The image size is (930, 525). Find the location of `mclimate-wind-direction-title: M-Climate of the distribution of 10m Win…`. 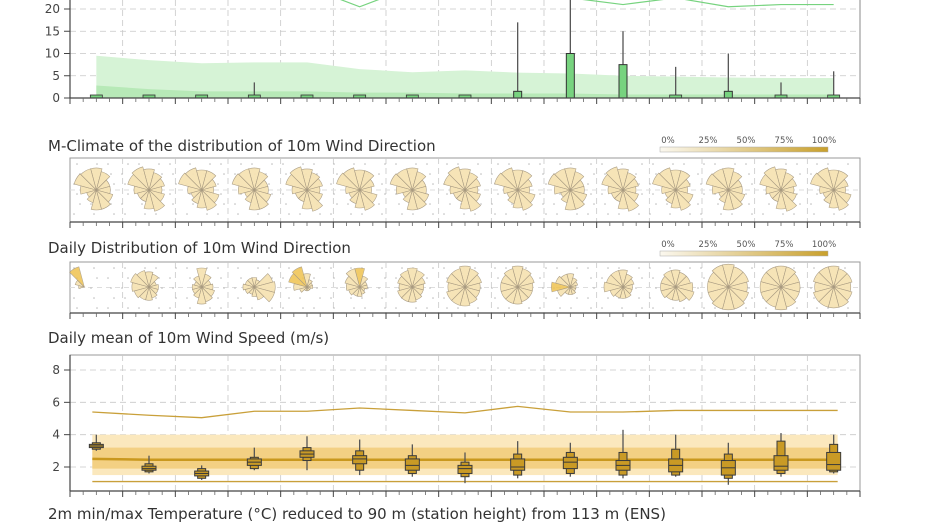

mclimate-wind-direction-title: M-Climate of the distribution of 10m Win… is located at coordinates (242, 146).